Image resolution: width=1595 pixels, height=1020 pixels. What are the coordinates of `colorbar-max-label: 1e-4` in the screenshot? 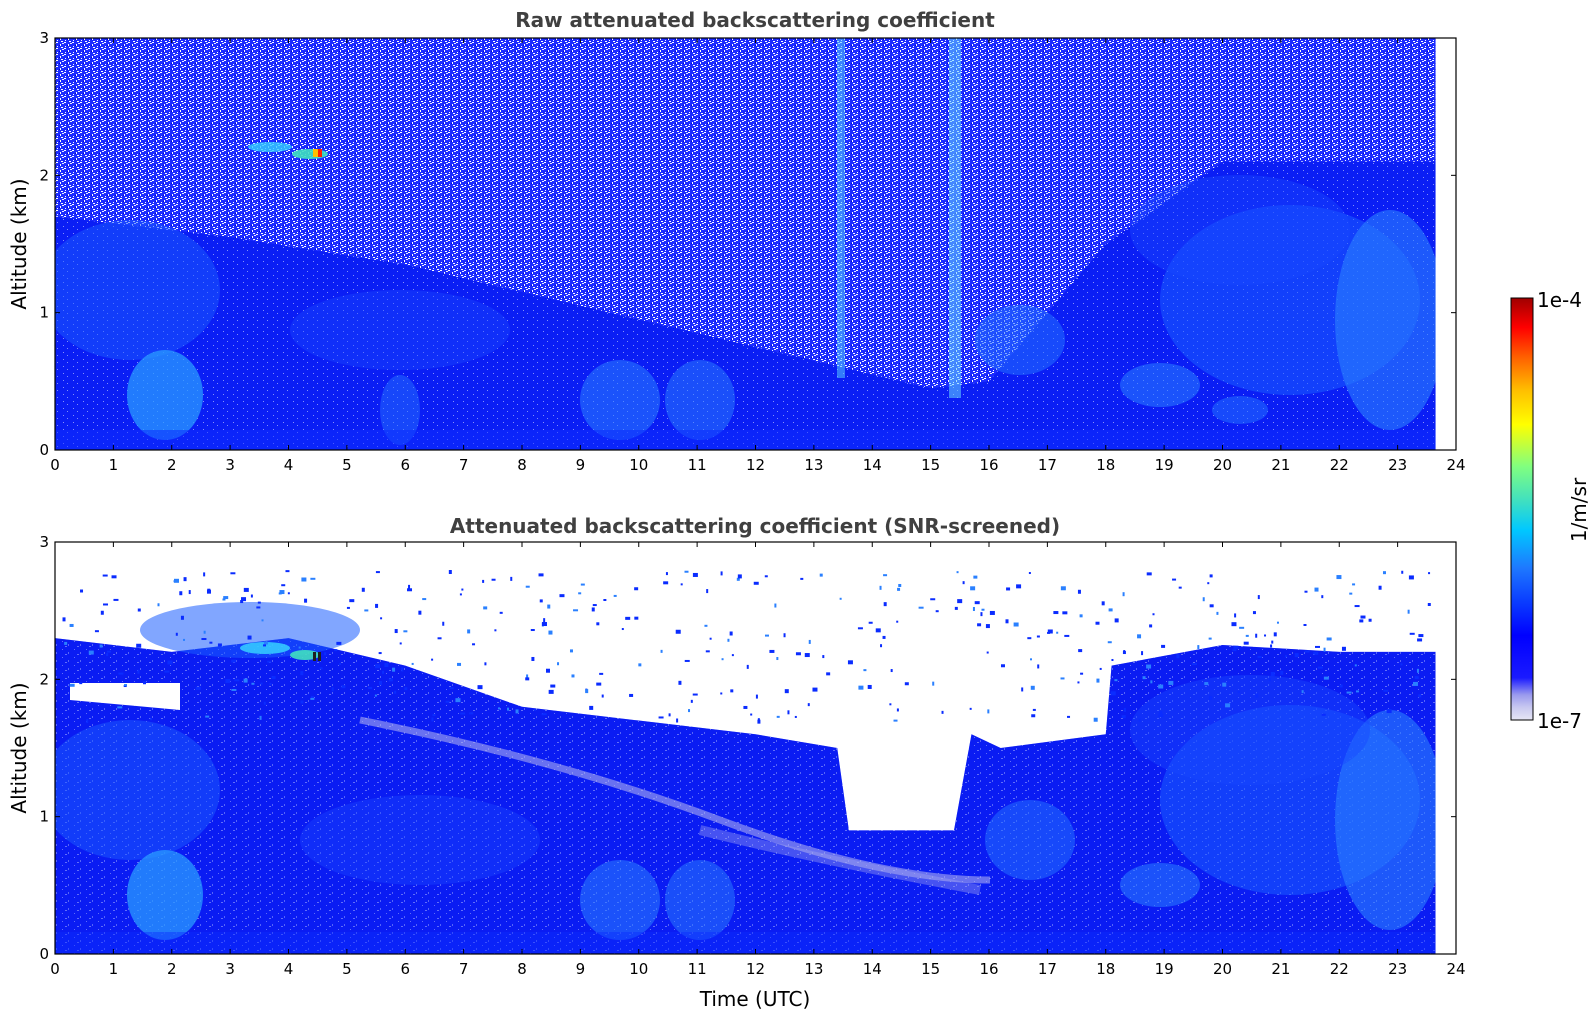 It's located at (1559, 300).